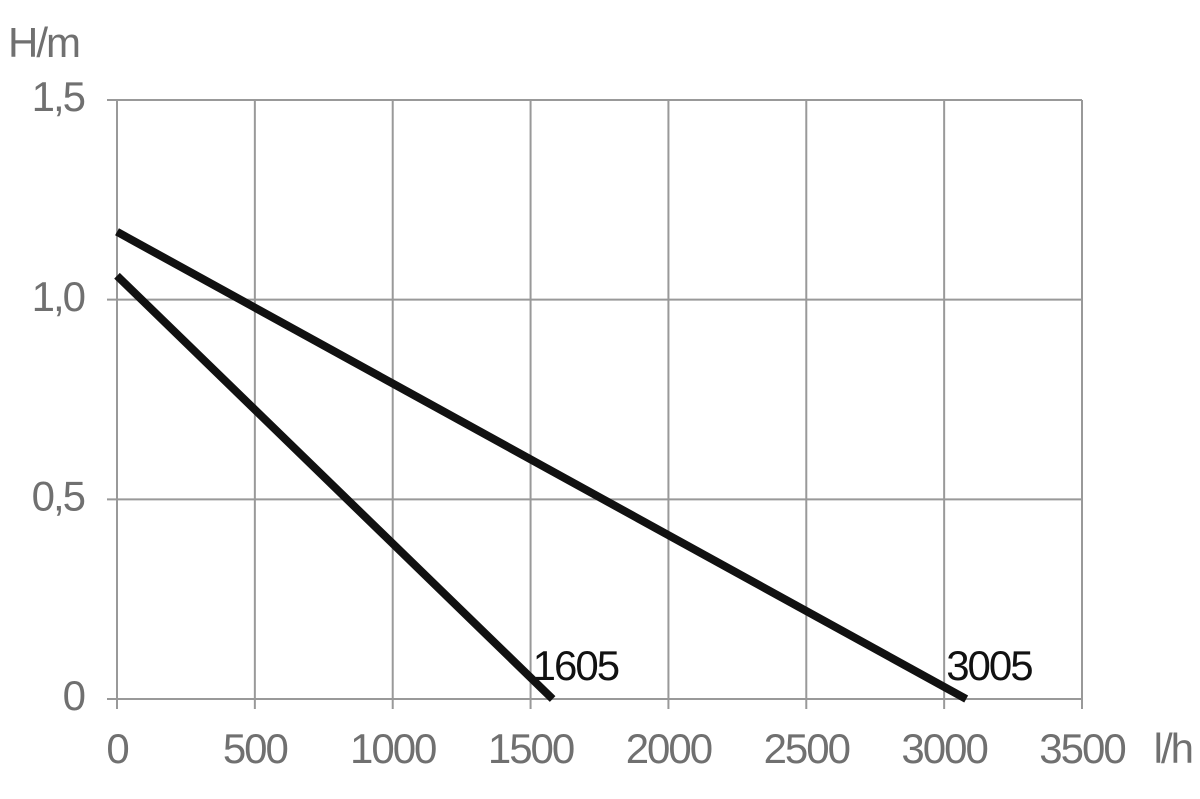 Image resolution: width=1200 pixels, height=799 pixels. Describe the element at coordinates (1173, 748) in the screenshot. I see `x-axis-label: l/h` at that location.